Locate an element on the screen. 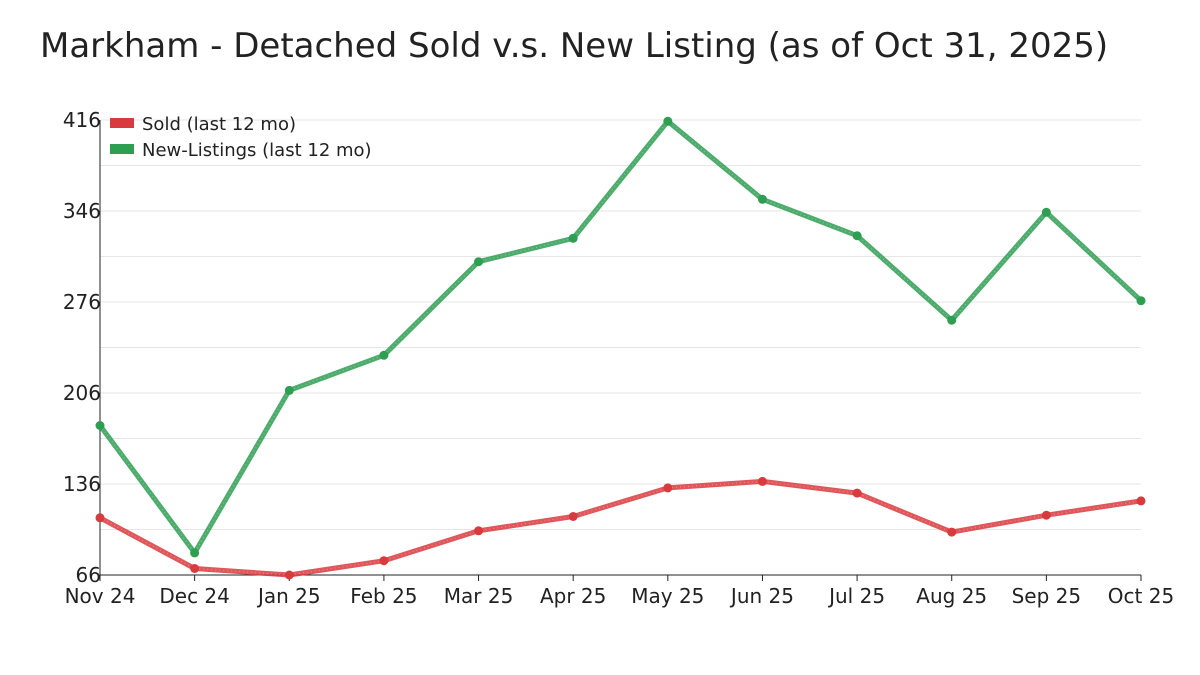 The height and width of the screenshot is (675, 1200). x-tick-label: Dec 24 is located at coordinates (194, 596).